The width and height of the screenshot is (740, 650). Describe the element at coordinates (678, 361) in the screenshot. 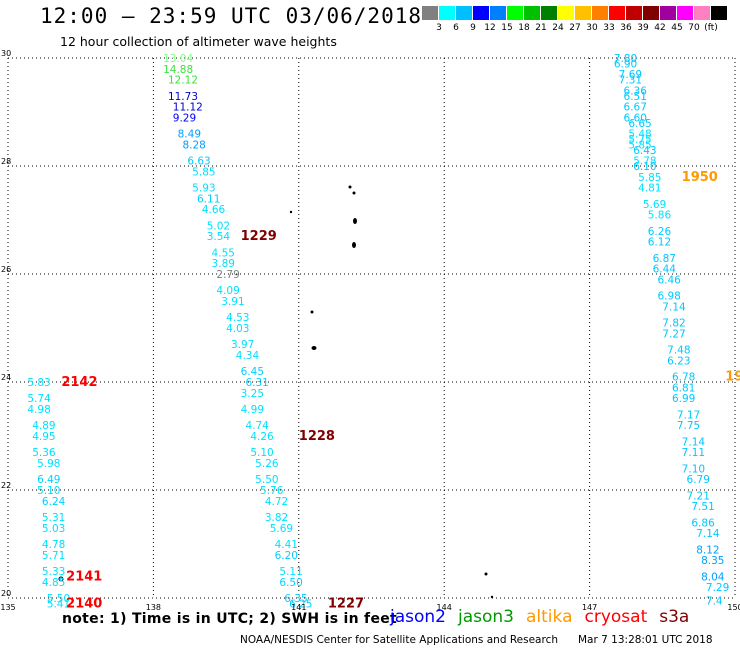

I see `wave-height-value: 6.23` at that location.